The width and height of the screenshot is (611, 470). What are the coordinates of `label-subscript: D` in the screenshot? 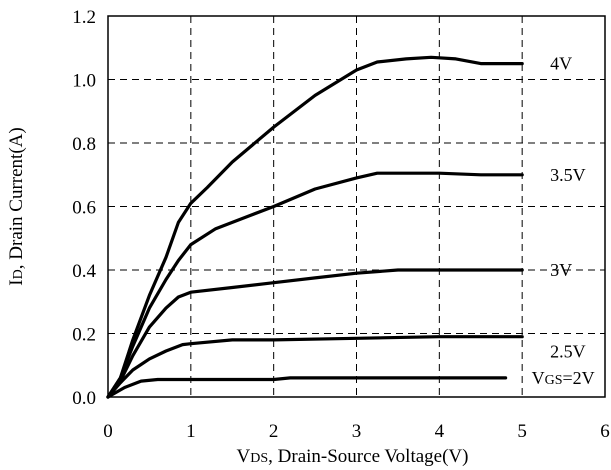 It's located at (18, 274).